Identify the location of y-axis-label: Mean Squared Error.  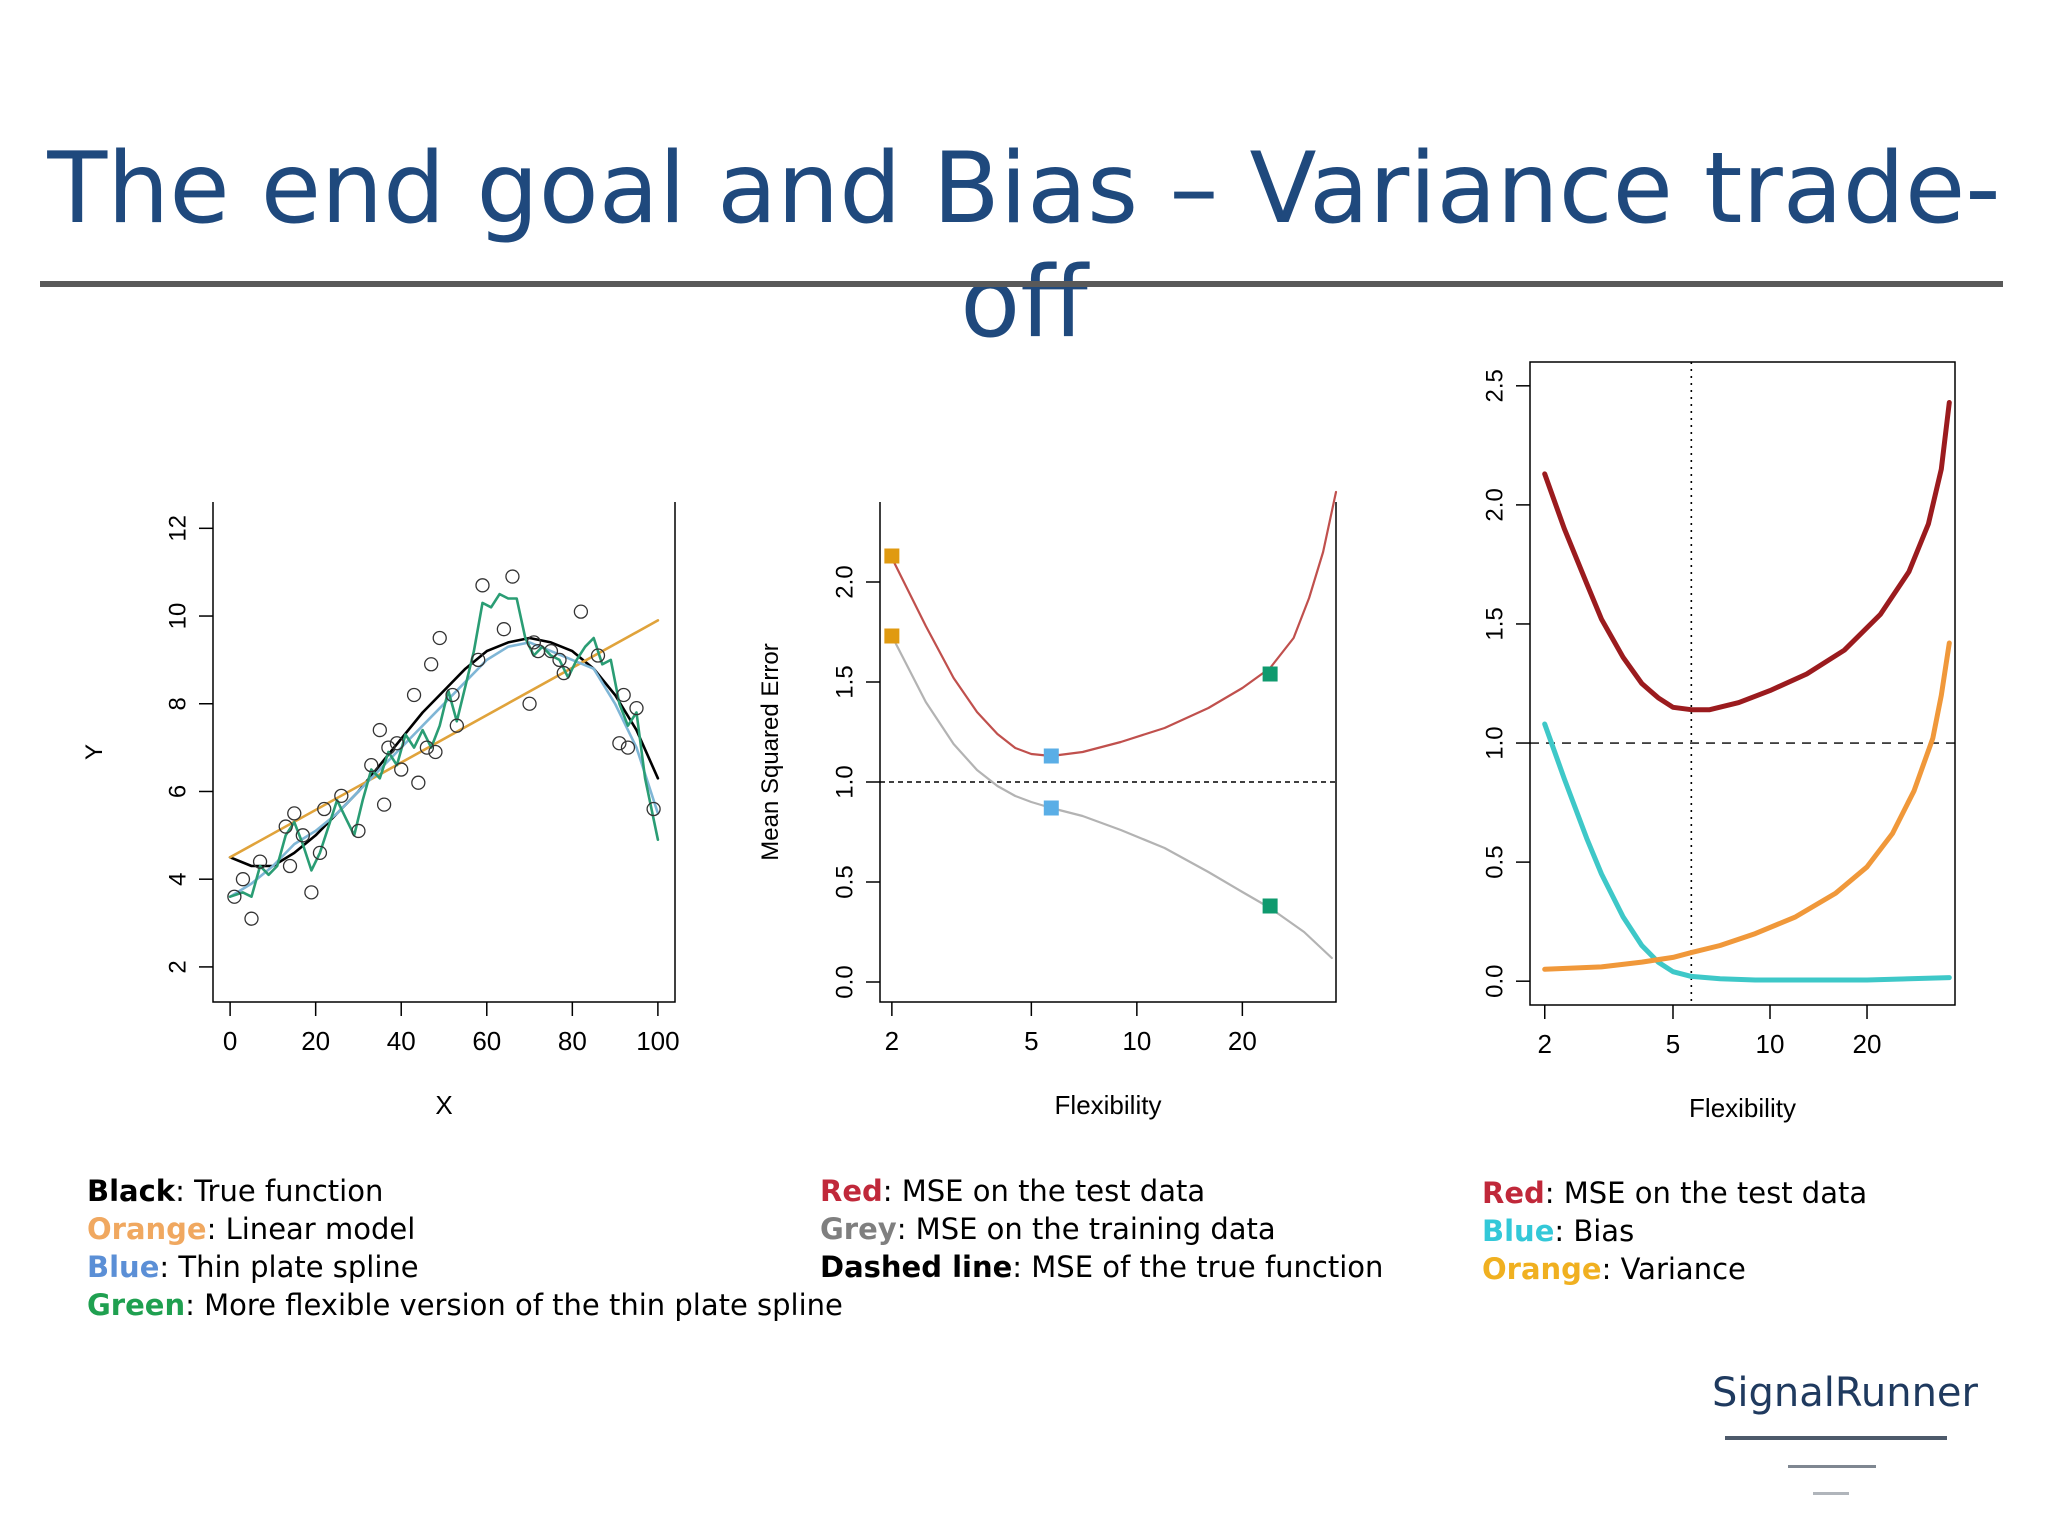
(770, 751).